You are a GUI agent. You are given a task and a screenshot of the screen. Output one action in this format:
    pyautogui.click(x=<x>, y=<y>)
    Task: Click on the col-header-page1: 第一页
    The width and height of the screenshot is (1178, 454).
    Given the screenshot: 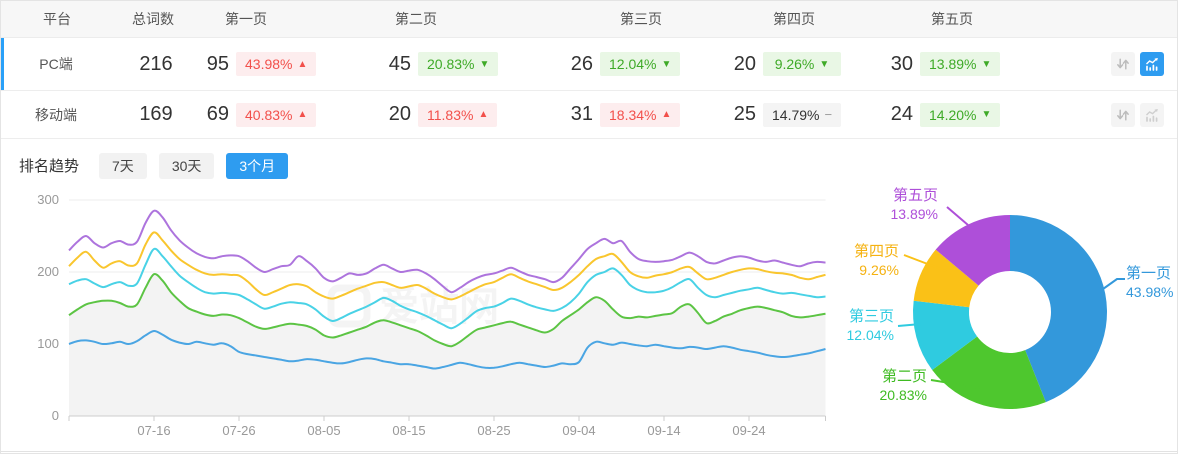 What is the action you would take?
    pyautogui.click(x=246, y=19)
    